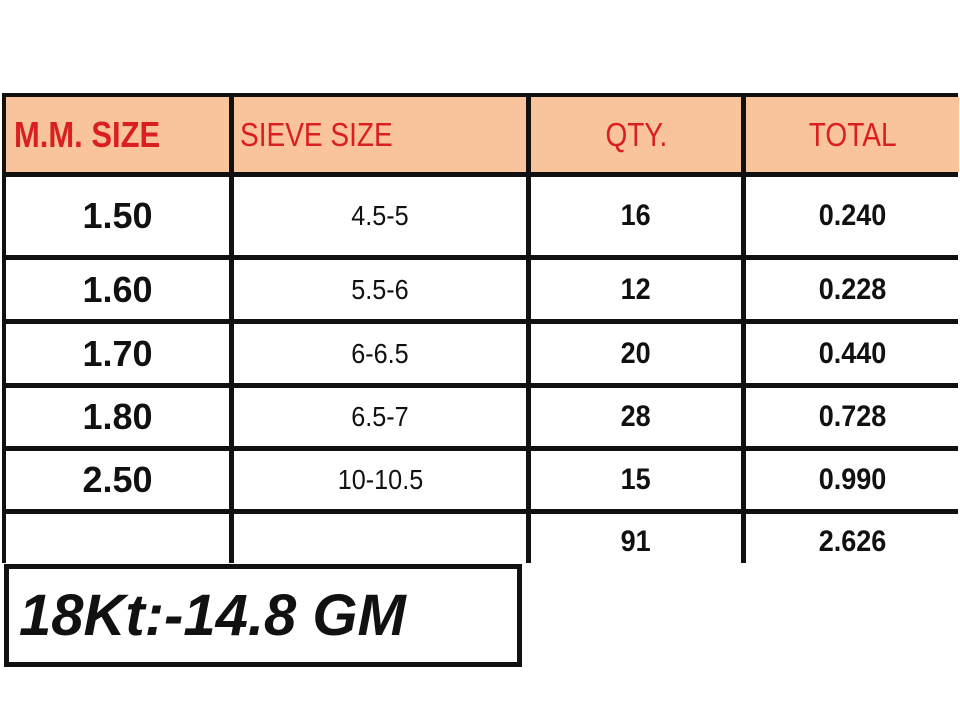 The height and width of the screenshot is (720, 960). What do you see at coordinates (117, 216) in the screenshot?
I see `cell-mm-size: 1.50` at bounding box center [117, 216].